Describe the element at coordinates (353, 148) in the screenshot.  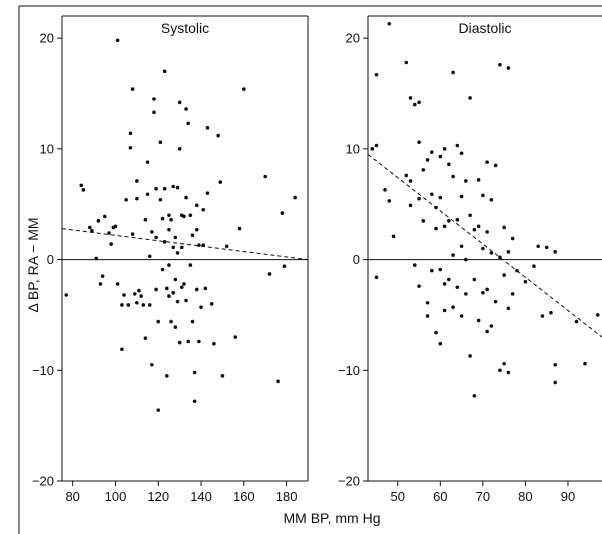
I see `y-tick-label: 10` at that location.